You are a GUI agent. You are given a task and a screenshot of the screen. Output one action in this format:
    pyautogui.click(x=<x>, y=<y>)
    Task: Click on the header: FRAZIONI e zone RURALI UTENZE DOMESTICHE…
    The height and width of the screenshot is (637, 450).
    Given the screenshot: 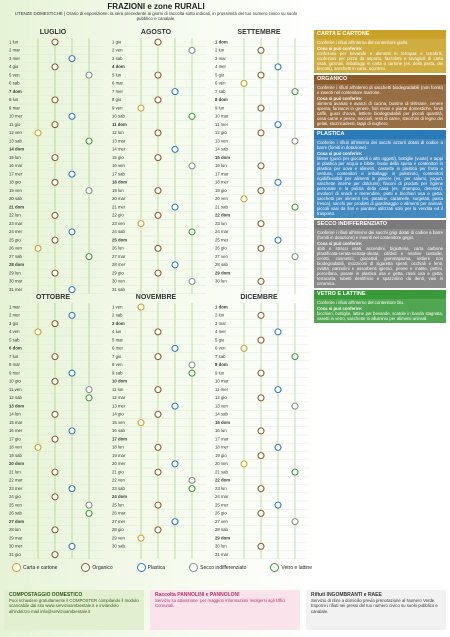 What is the action you would take?
    pyautogui.click(x=156, y=12)
    